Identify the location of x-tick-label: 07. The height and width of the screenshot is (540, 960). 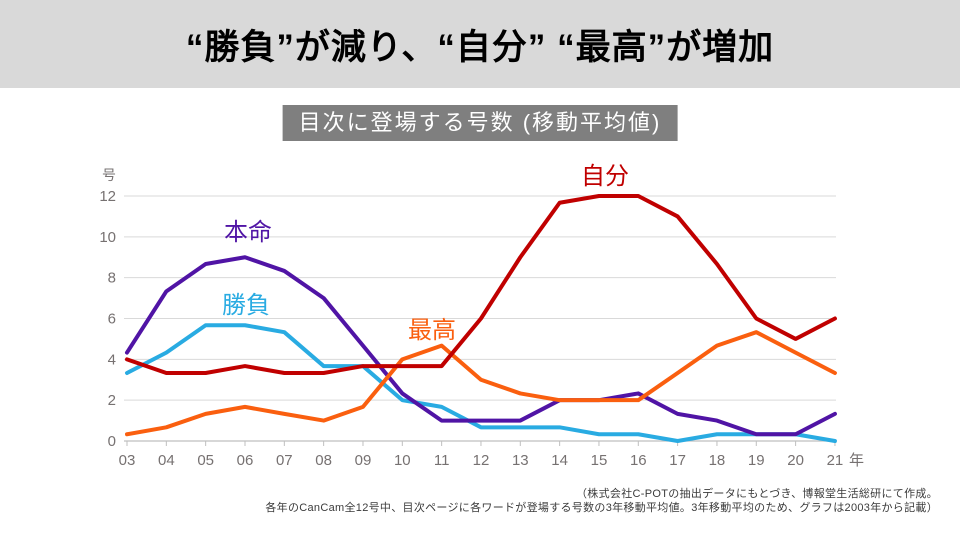
(284, 460).